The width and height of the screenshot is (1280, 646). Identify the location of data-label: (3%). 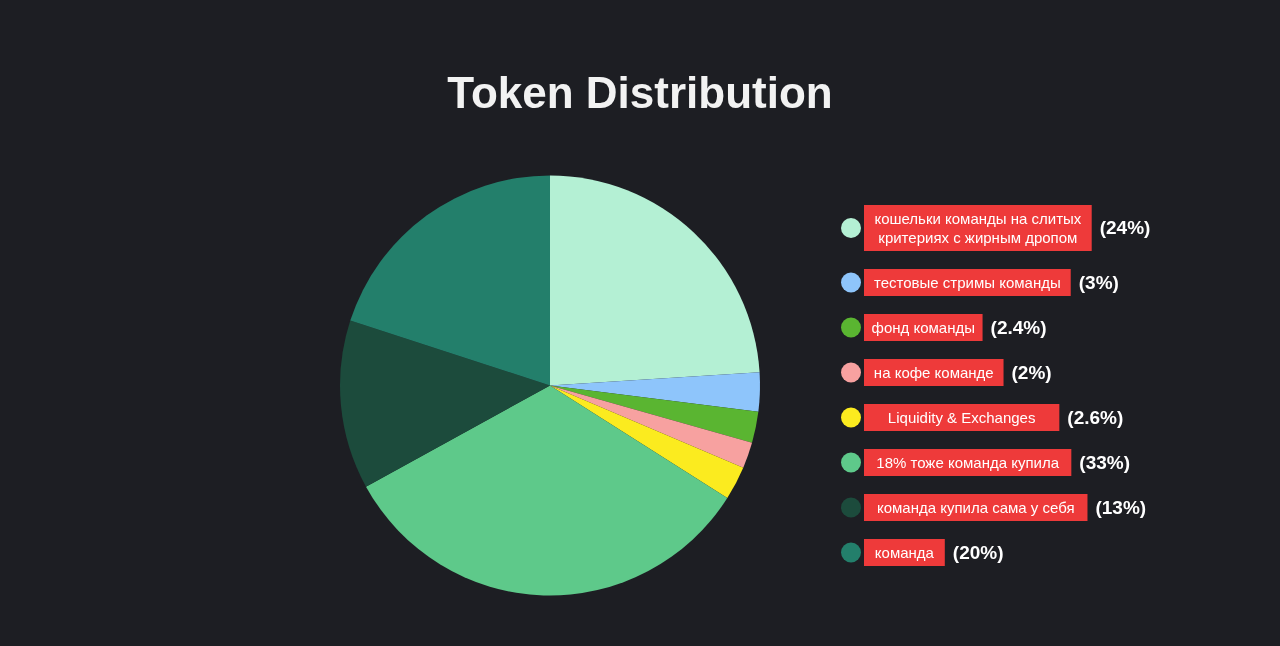
(1098, 282).